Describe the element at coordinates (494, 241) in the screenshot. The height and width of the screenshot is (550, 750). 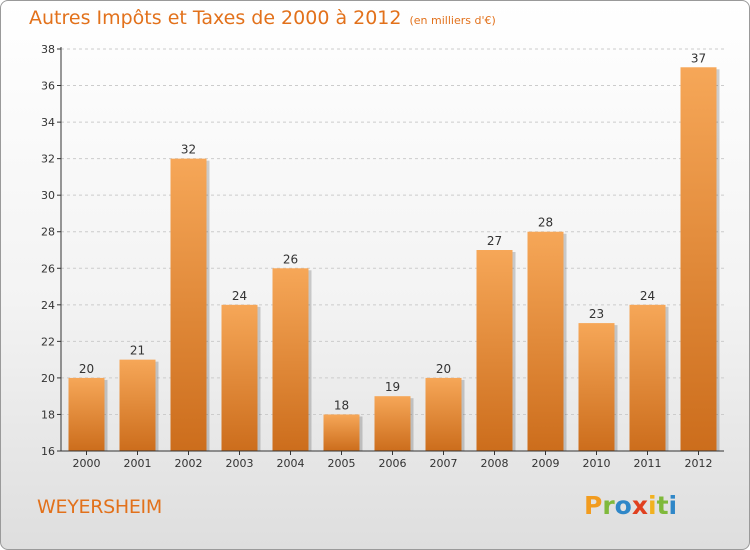
I see `bar-value-label: 27` at that location.